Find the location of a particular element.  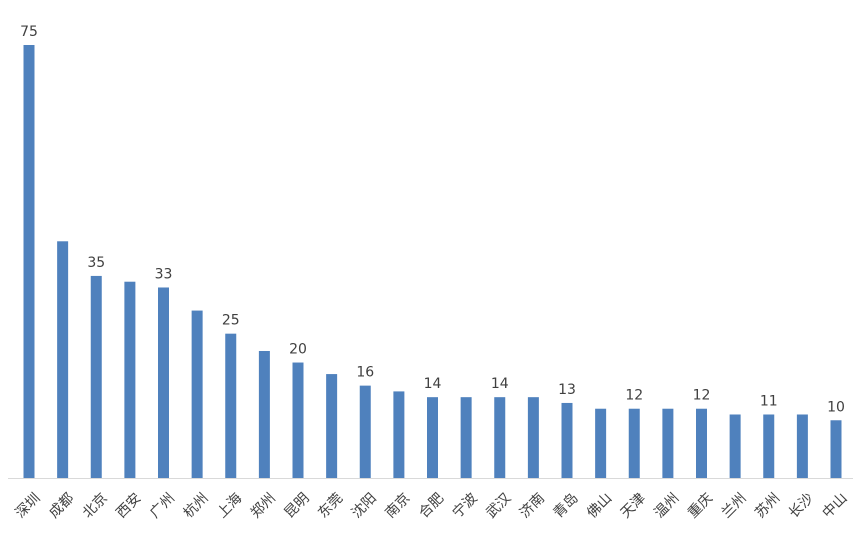

tick-label-6: 上海 is located at coordinates (229, 505).